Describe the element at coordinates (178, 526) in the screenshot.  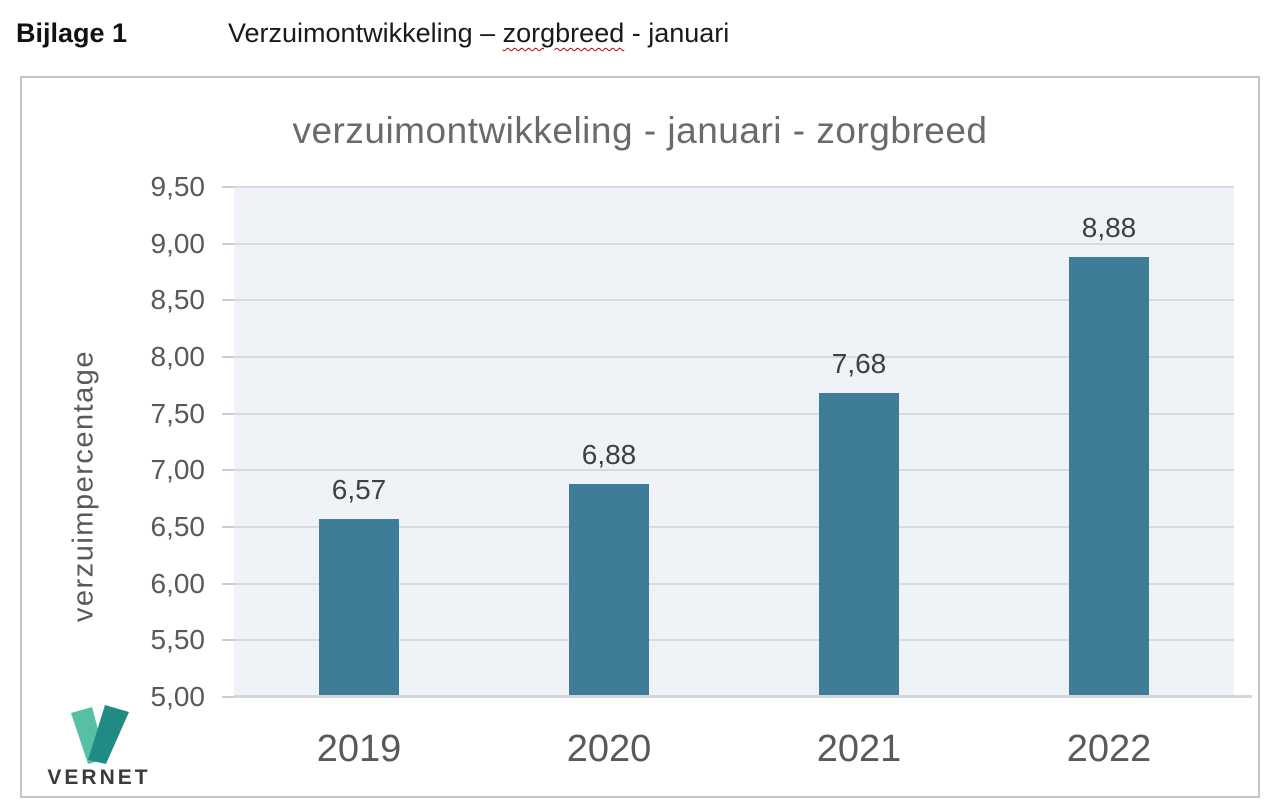
I see `y-tick-label: 6,50` at that location.